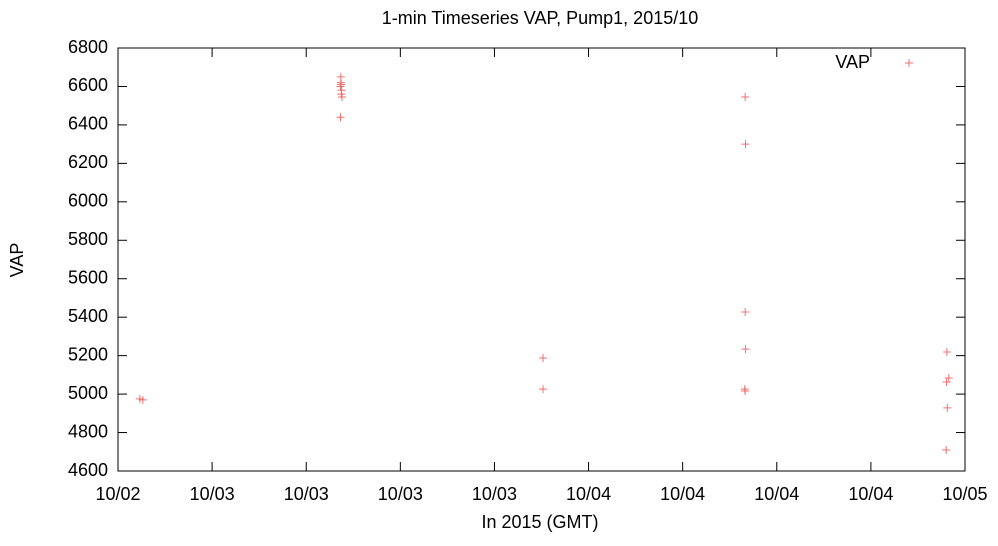 The height and width of the screenshot is (546, 998). What do you see at coordinates (117, 494) in the screenshot?
I see `x-tick-label: 10/02` at bounding box center [117, 494].